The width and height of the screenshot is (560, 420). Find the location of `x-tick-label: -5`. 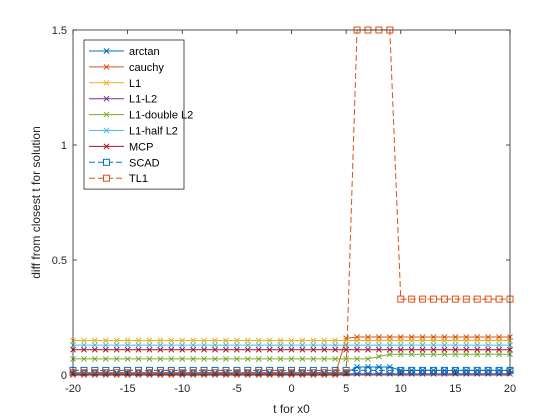

x-tick-label: -5 is located at coordinates (237, 389).